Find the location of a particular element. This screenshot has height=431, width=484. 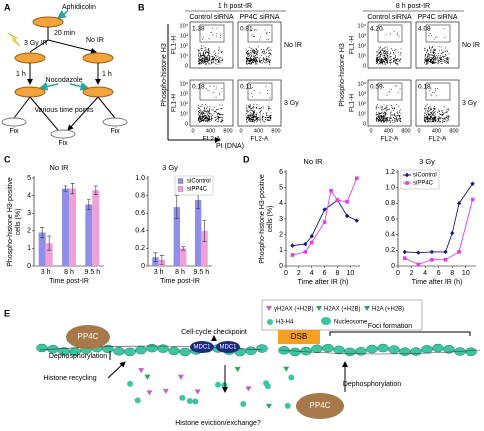

y-tick-label: 0 is located at coordinates (393, 266).